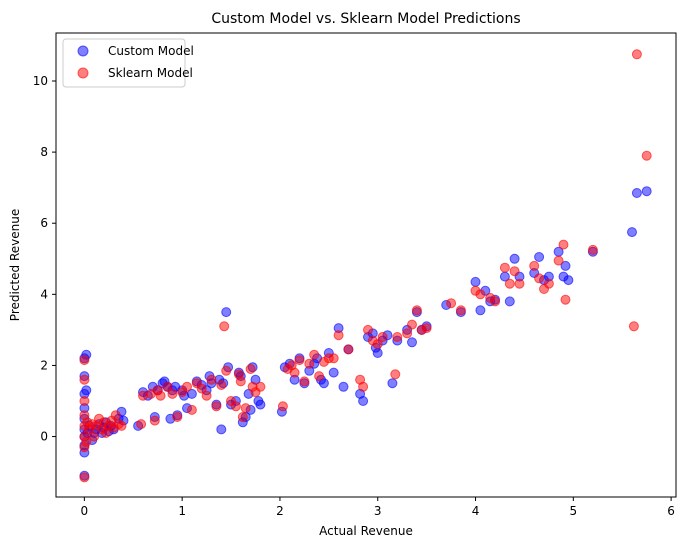 Image resolution: width=687 pixels, height=547 pixels. I want to click on y-axis-label: Predicted Revenue, so click(15, 265).